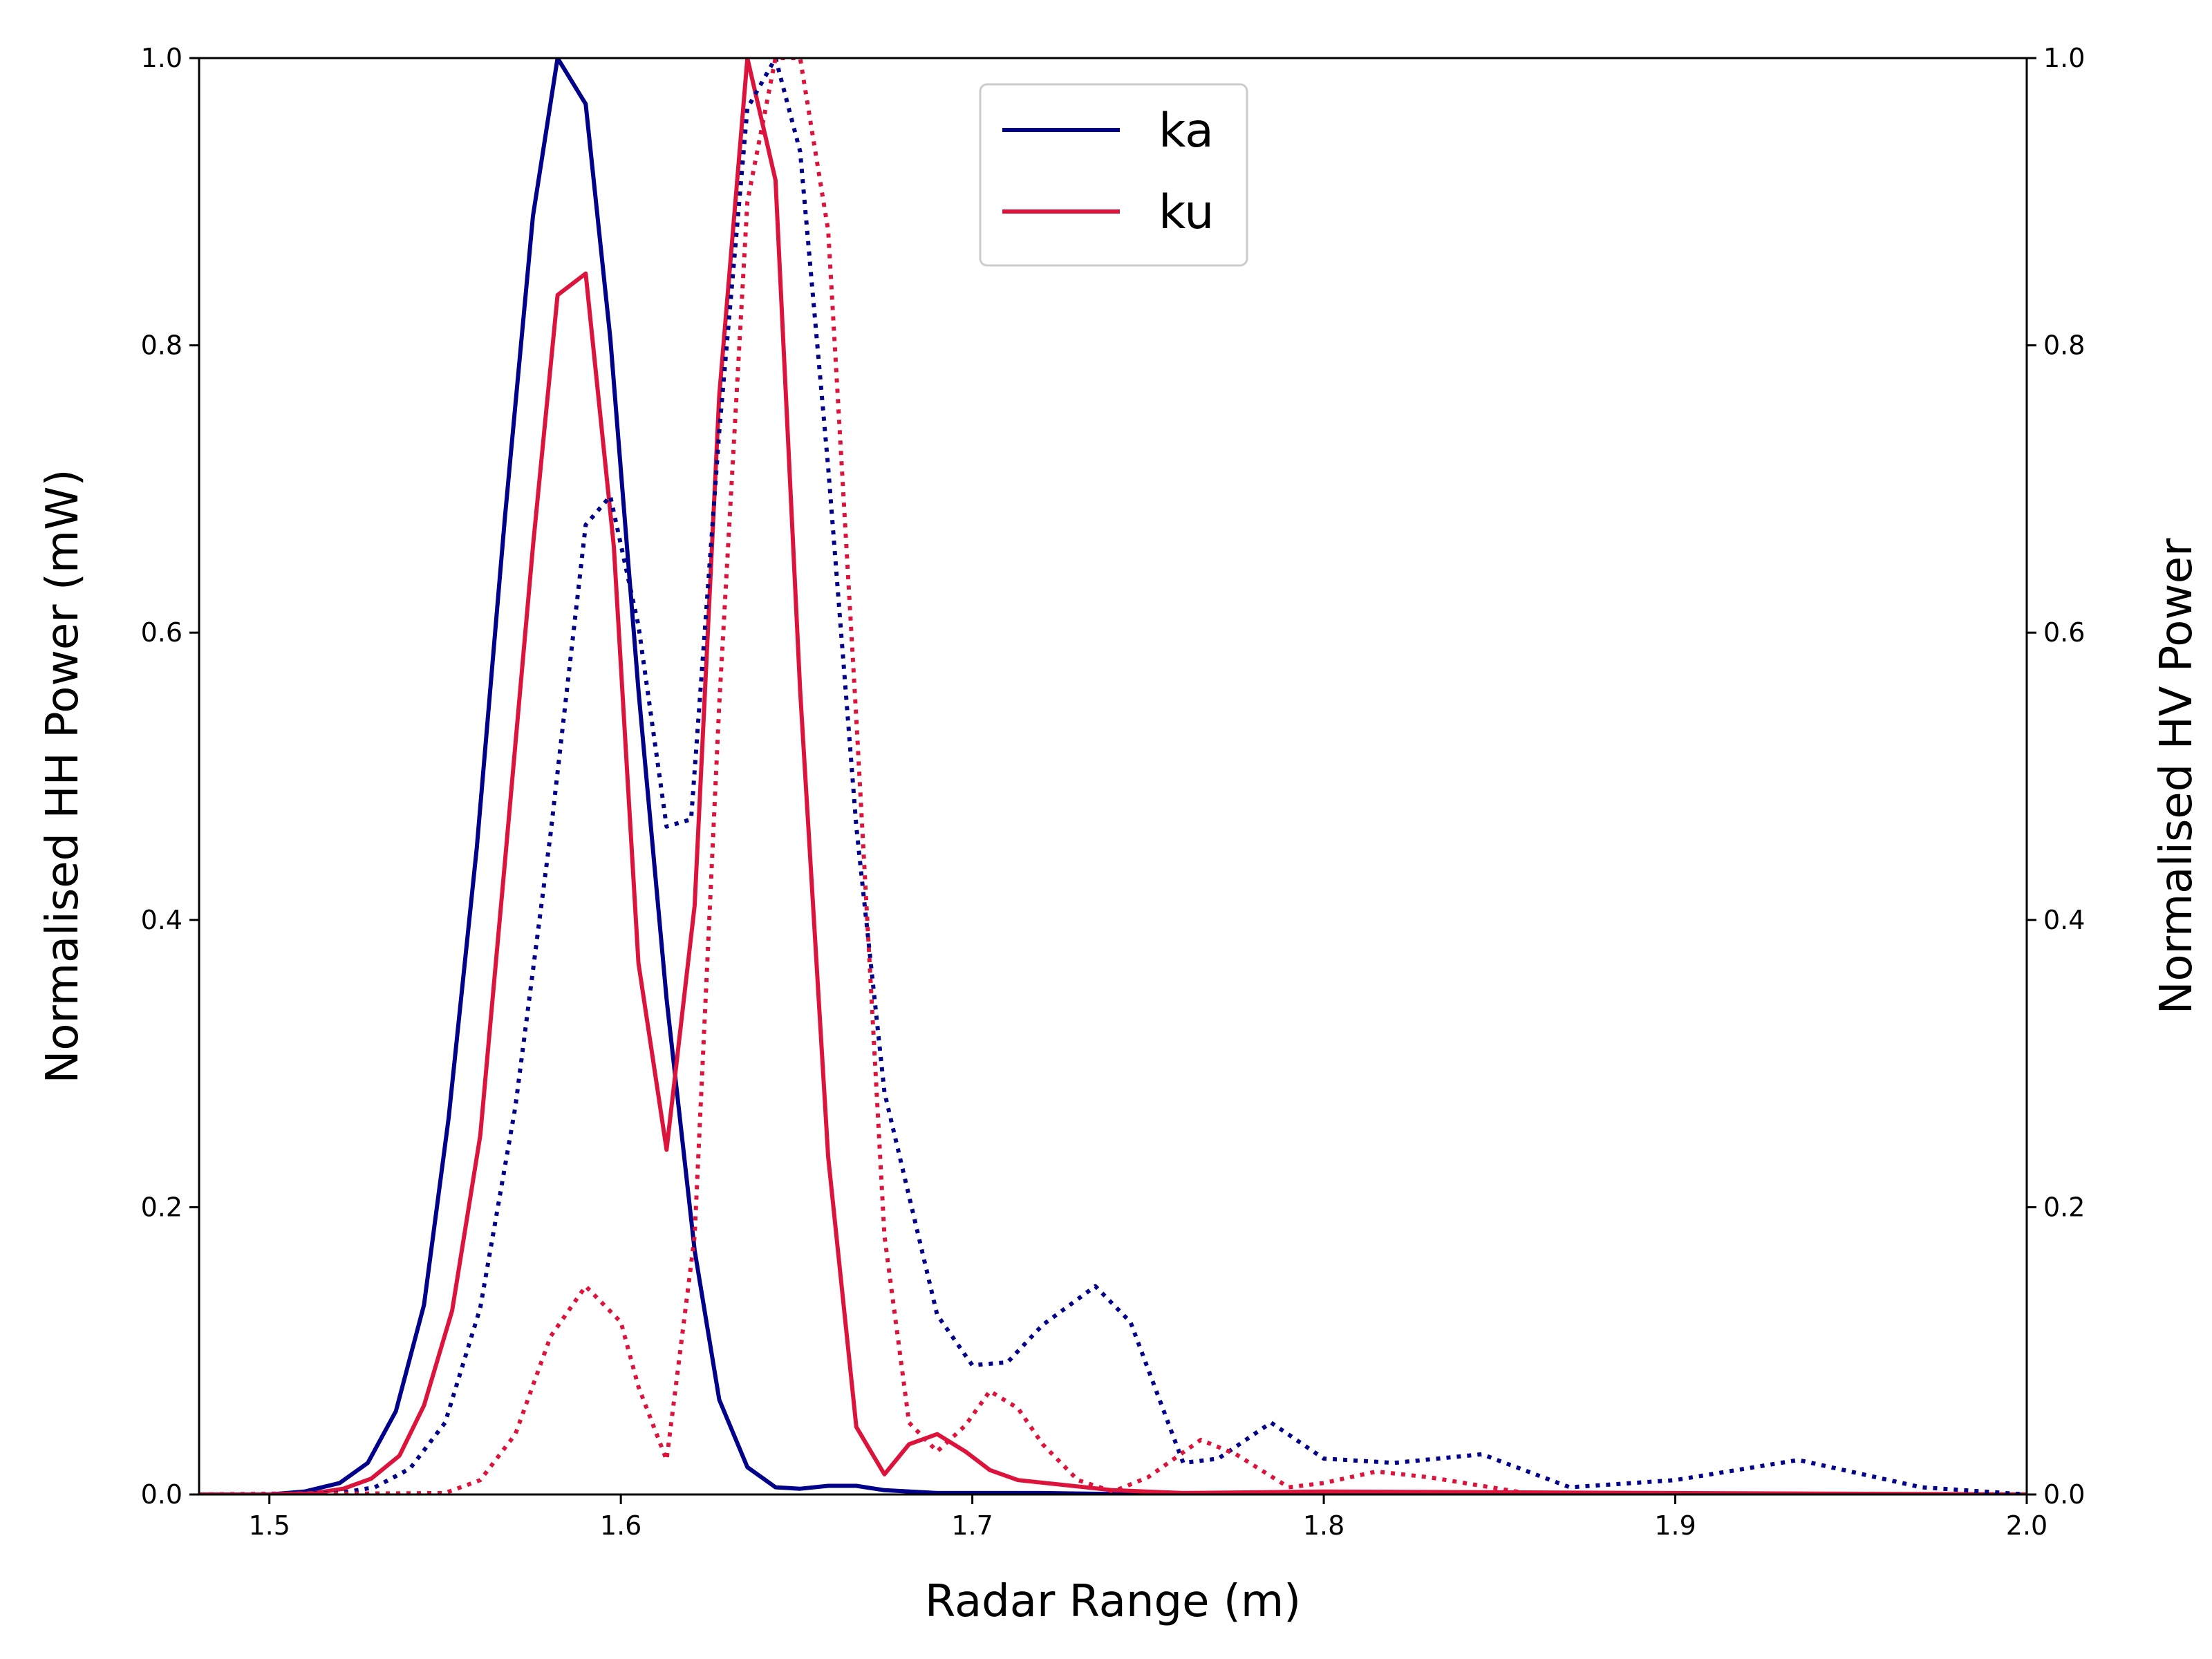 The height and width of the screenshot is (1659, 2212). Describe the element at coordinates (2064, 632) in the screenshot. I see `y2-tick-label: 0.6` at that location.